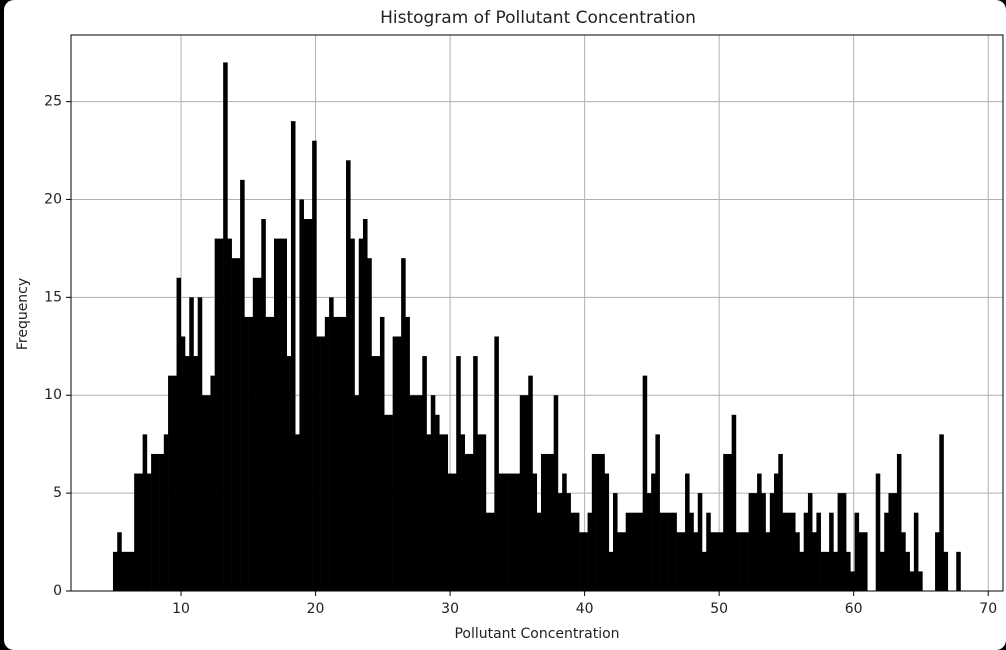 Image resolution: width=1006 pixels, height=650 pixels. Describe the element at coordinates (536, 634) in the screenshot. I see `x-axis-label: Pollutant Concentration` at that location.